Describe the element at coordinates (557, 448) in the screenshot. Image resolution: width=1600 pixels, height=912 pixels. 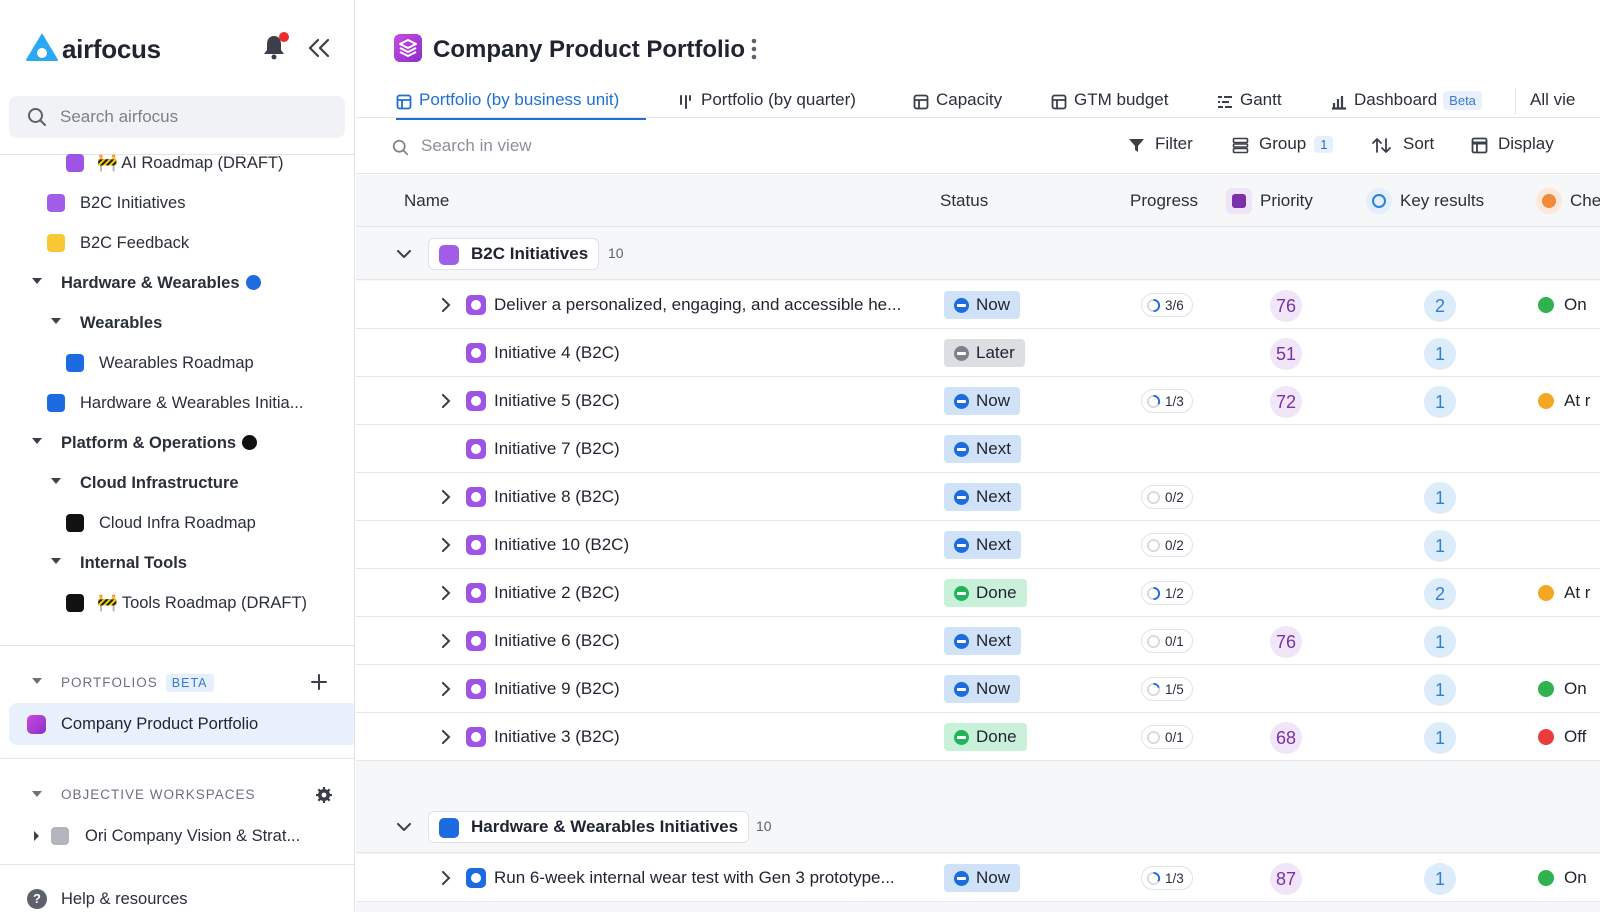
I see `item-name: Initiative 7 (B2C)` at that location.